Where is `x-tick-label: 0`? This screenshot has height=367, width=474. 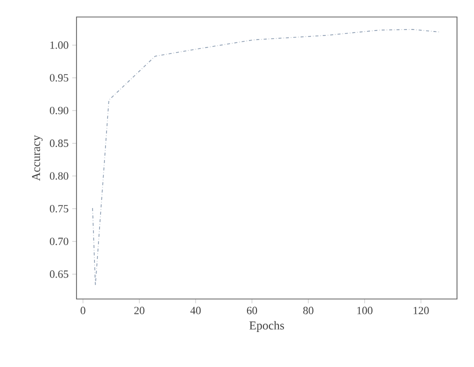 x-tick-label: 0 is located at coordinates (83, 310).